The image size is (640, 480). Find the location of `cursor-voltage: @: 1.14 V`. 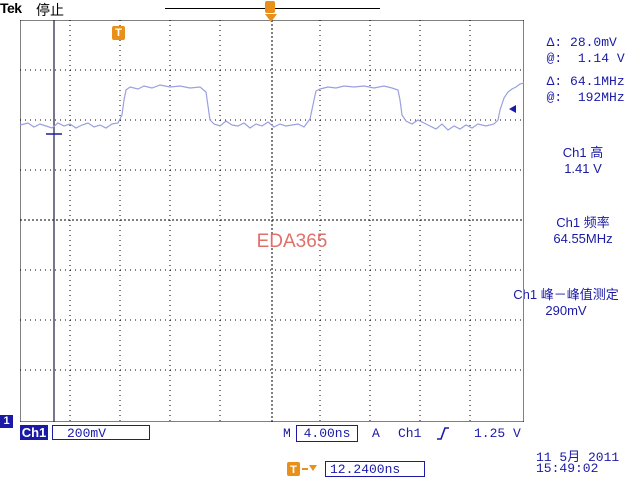

cursor-voltage: @: 1.14 V is located at coordinates (578, 51).